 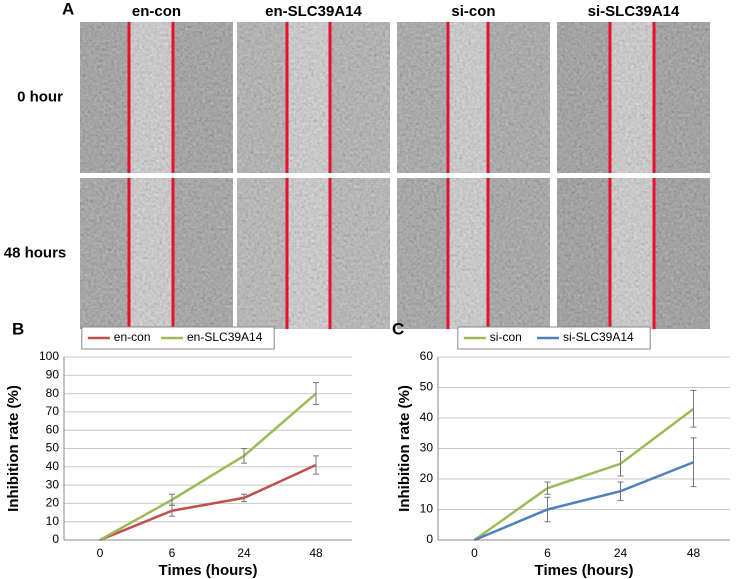 I want to click on column-label: en-SLC39A14, so click(x=313, y=11).